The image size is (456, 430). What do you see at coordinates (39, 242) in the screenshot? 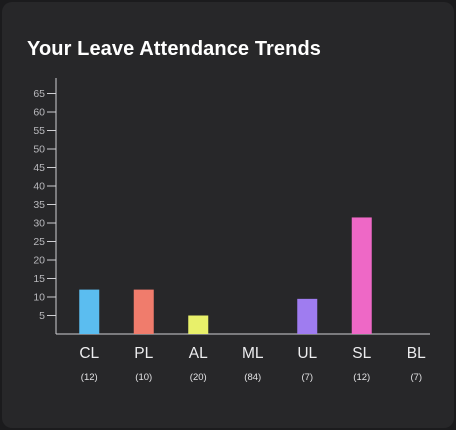
I see `y-tick-label: 25` at bounding box center [39, 242].